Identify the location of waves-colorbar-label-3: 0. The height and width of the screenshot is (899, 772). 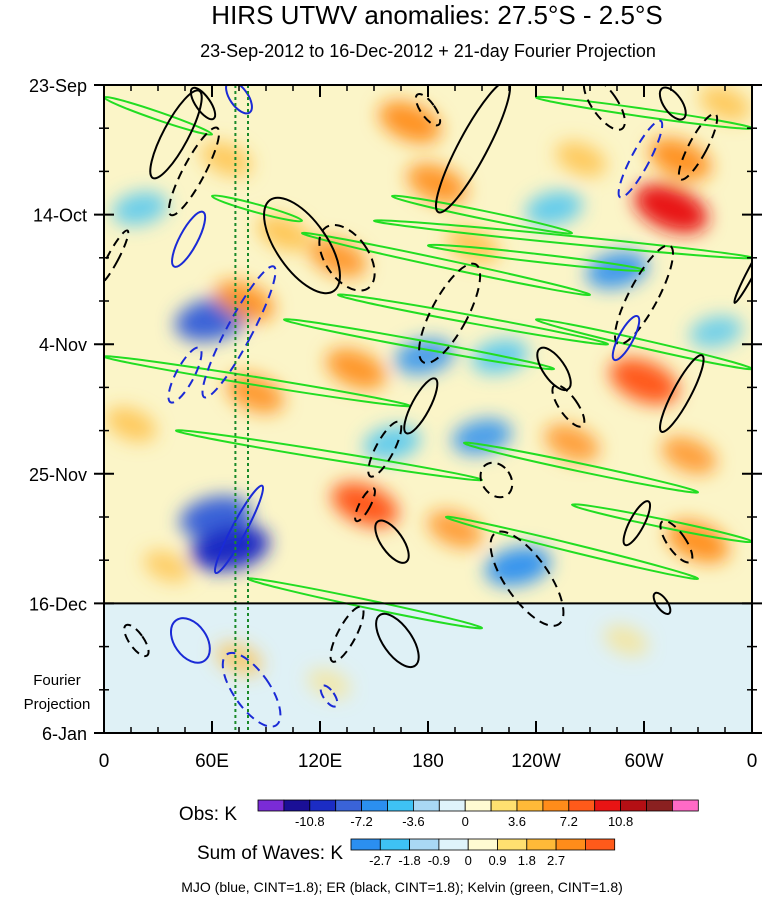
(468, 860).